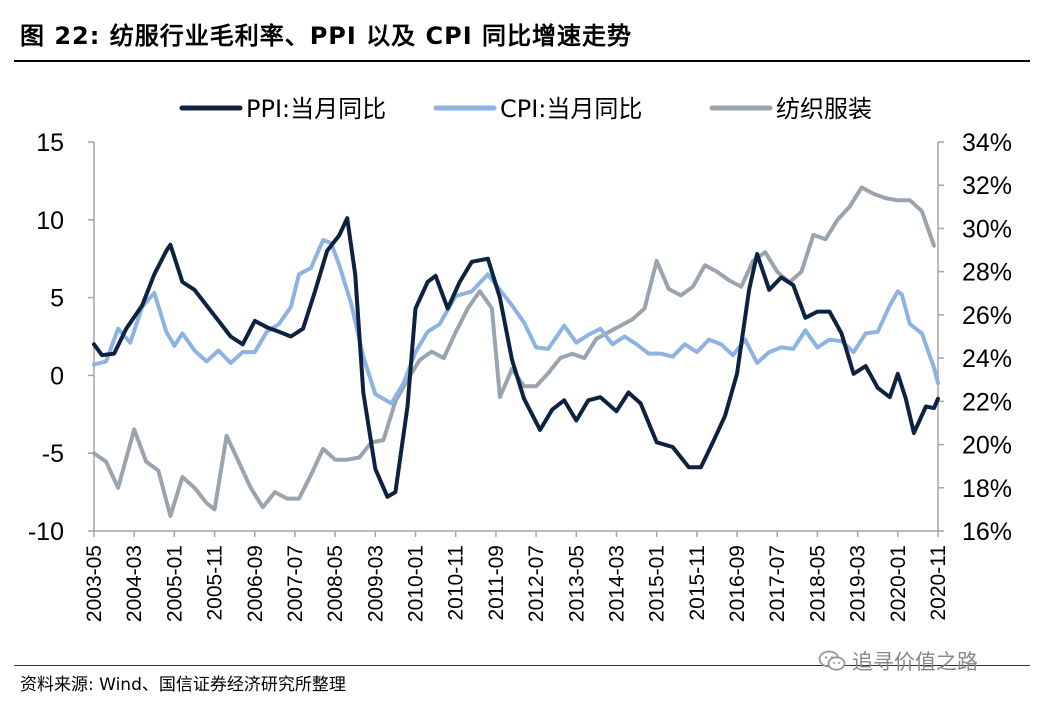 This screenshot has height=704, width=1044. What do you see at coordinates (46, 532) in the screenshot?
I see `y-left-tick-label: -10` at bounding box center [46, 532].